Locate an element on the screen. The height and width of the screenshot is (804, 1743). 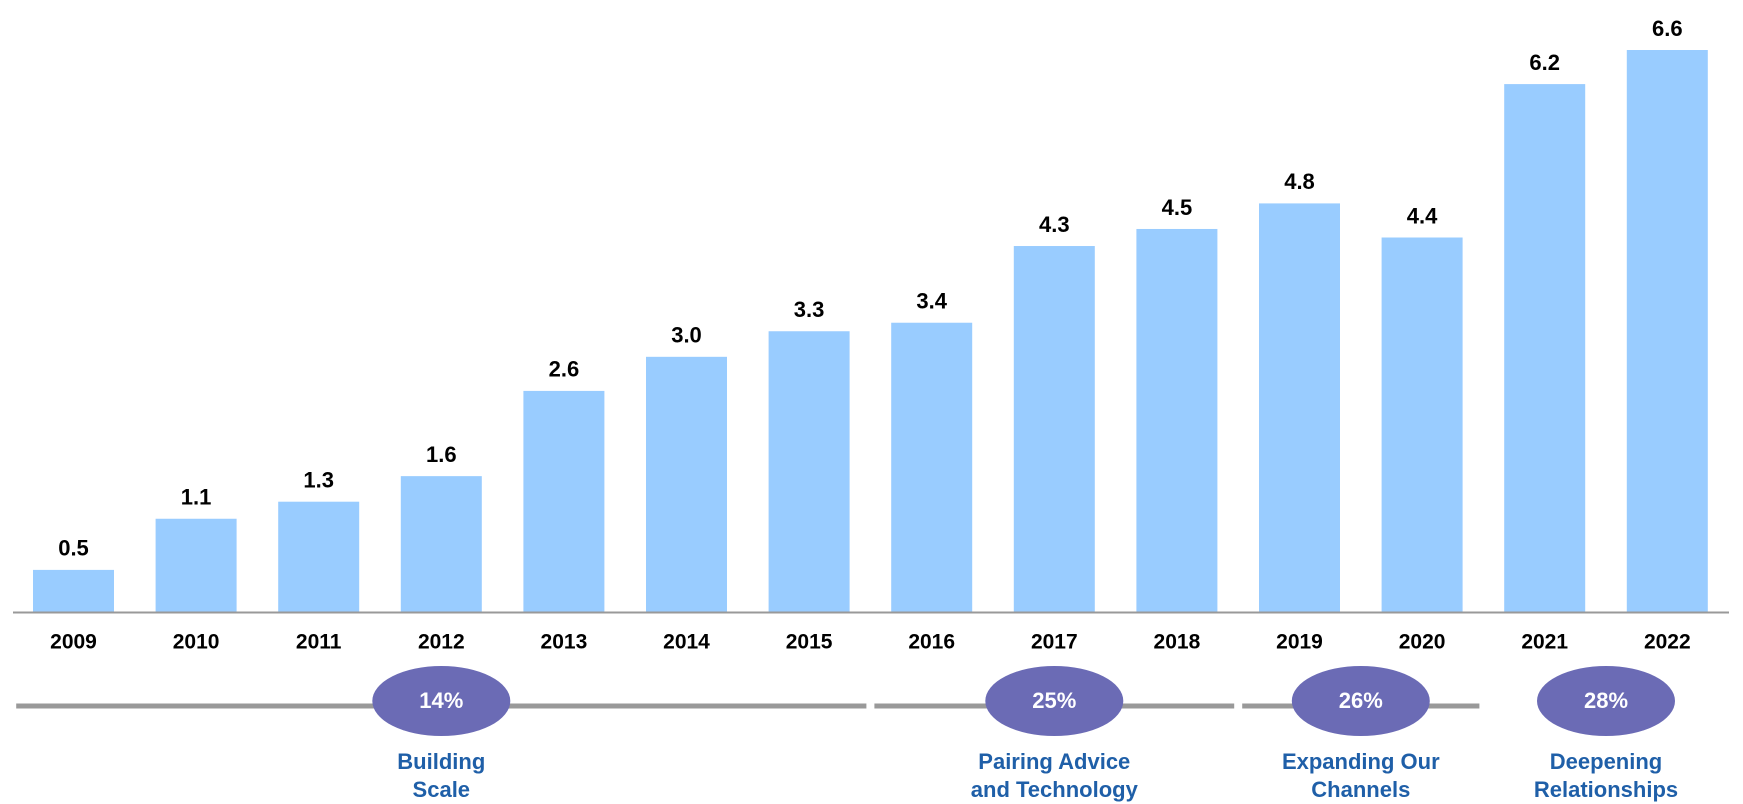
value-label: 0.5 is located at coordinates (73, 548).